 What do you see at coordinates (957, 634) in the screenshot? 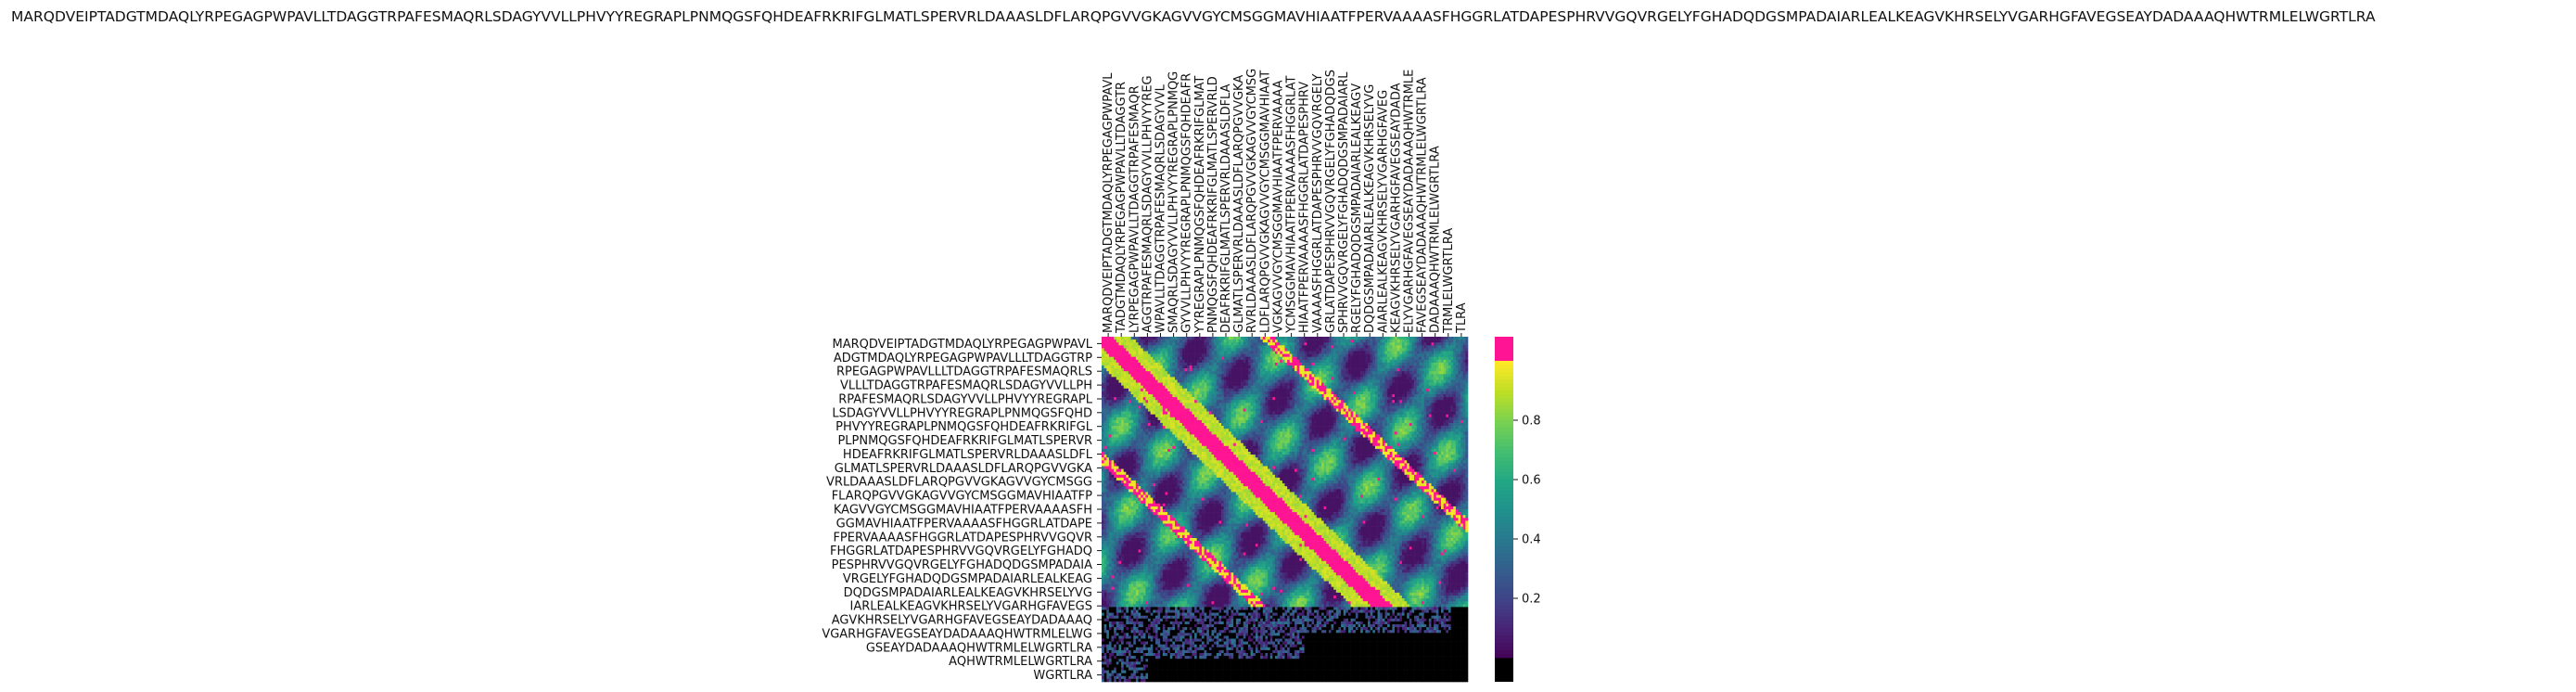
I see `y-tick-label: VGARHGFAVEGSEAYDADAAAQHWTRMLELWG` at bounding box center [957, 634].